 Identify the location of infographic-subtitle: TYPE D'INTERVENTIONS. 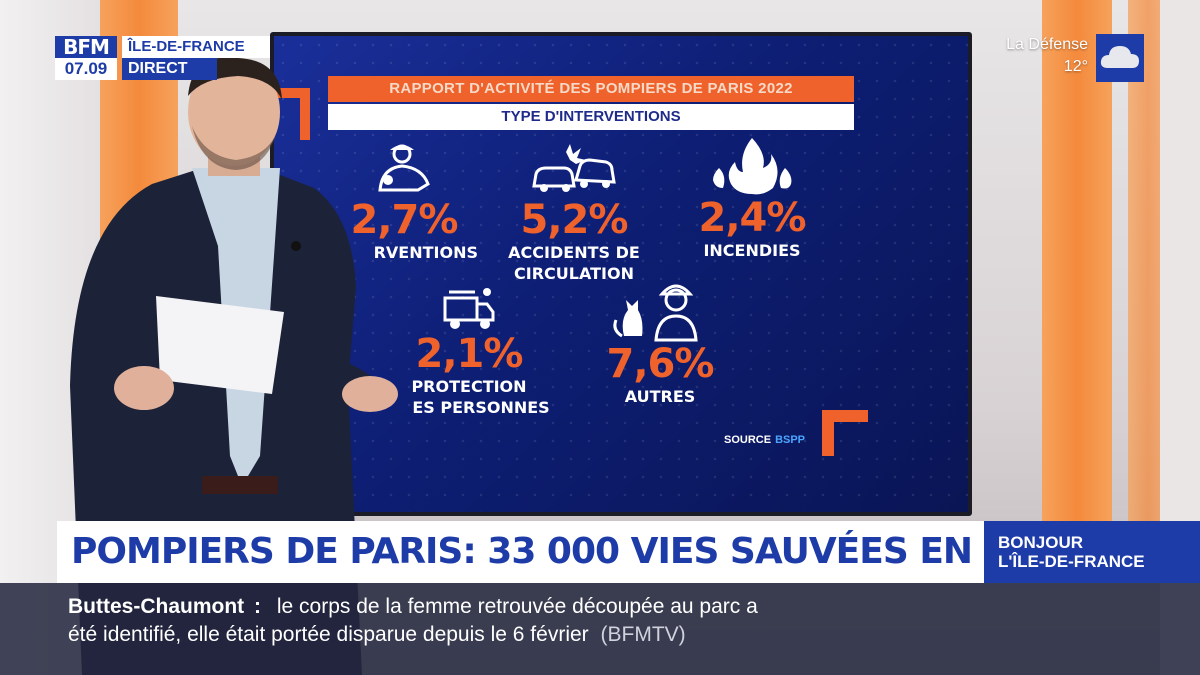
(591, 117).